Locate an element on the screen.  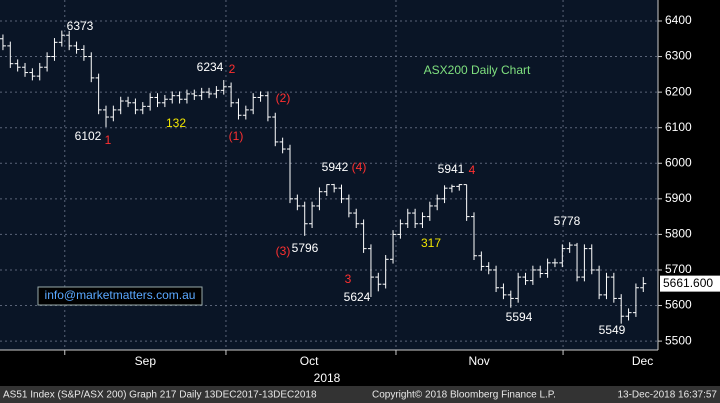
annotation: (4) is located at coordinates (359, 167).